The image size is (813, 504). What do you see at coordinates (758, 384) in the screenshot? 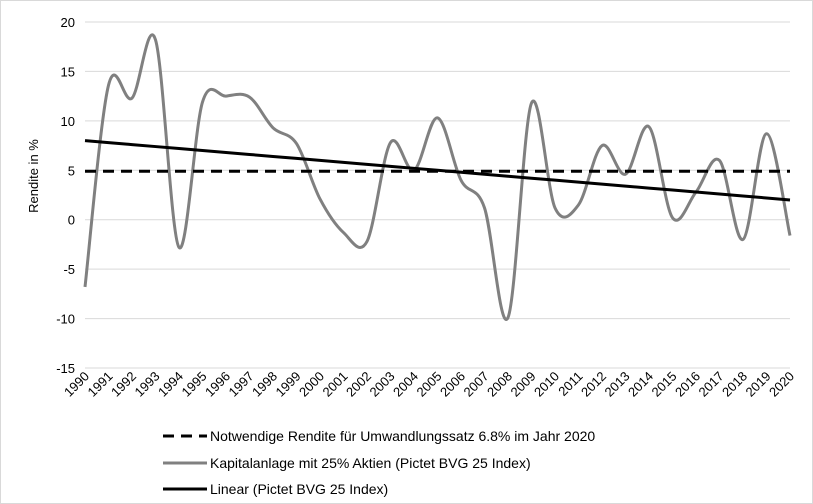
I see `x-tick-label: 2019` at bounding box center [758, 384].